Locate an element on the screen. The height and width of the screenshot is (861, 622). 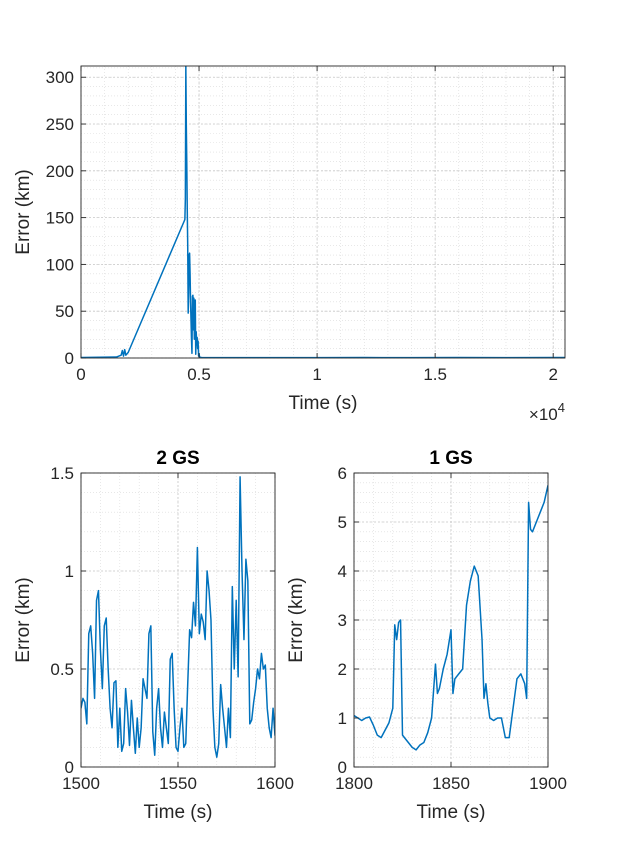
two-gs-x-tick-label: 1600 is located at coordinates (275, 783).